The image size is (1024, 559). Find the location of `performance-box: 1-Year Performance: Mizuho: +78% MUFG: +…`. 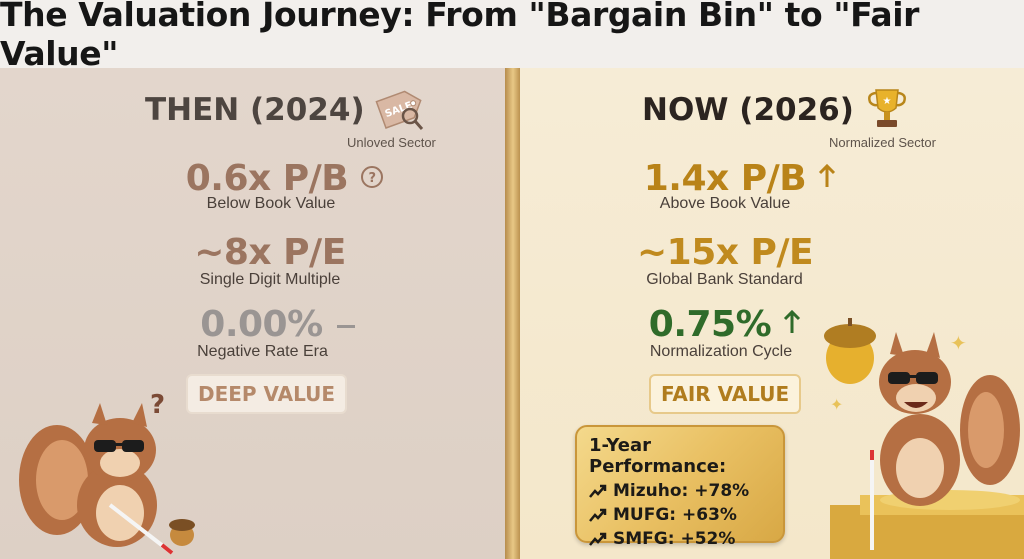

performance-box: 1-Year Performance: Mizuho: +78% MUFG: +… is located at coordinates (680, 487).